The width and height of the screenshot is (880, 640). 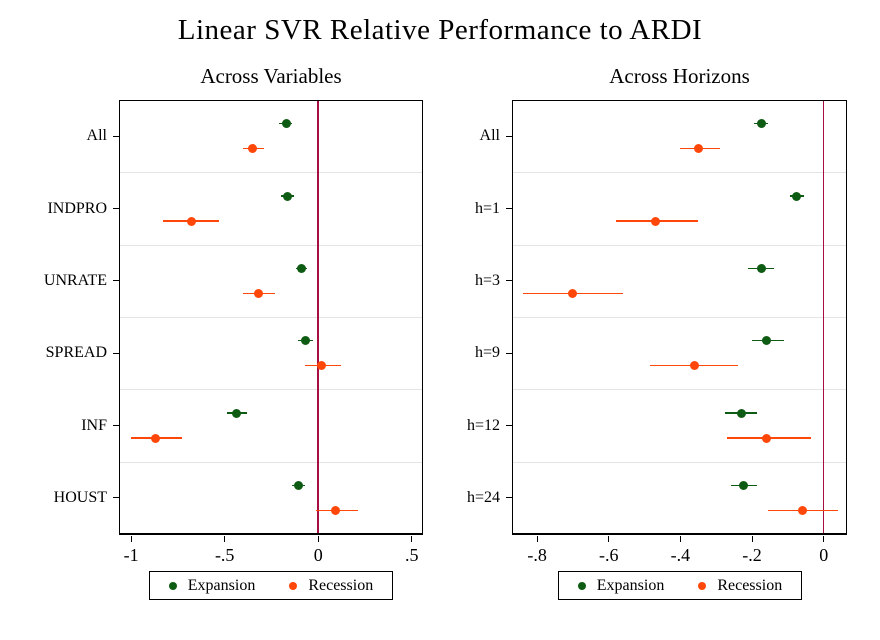 I want to click on category-label: h=12, so click(x=483, y=425).